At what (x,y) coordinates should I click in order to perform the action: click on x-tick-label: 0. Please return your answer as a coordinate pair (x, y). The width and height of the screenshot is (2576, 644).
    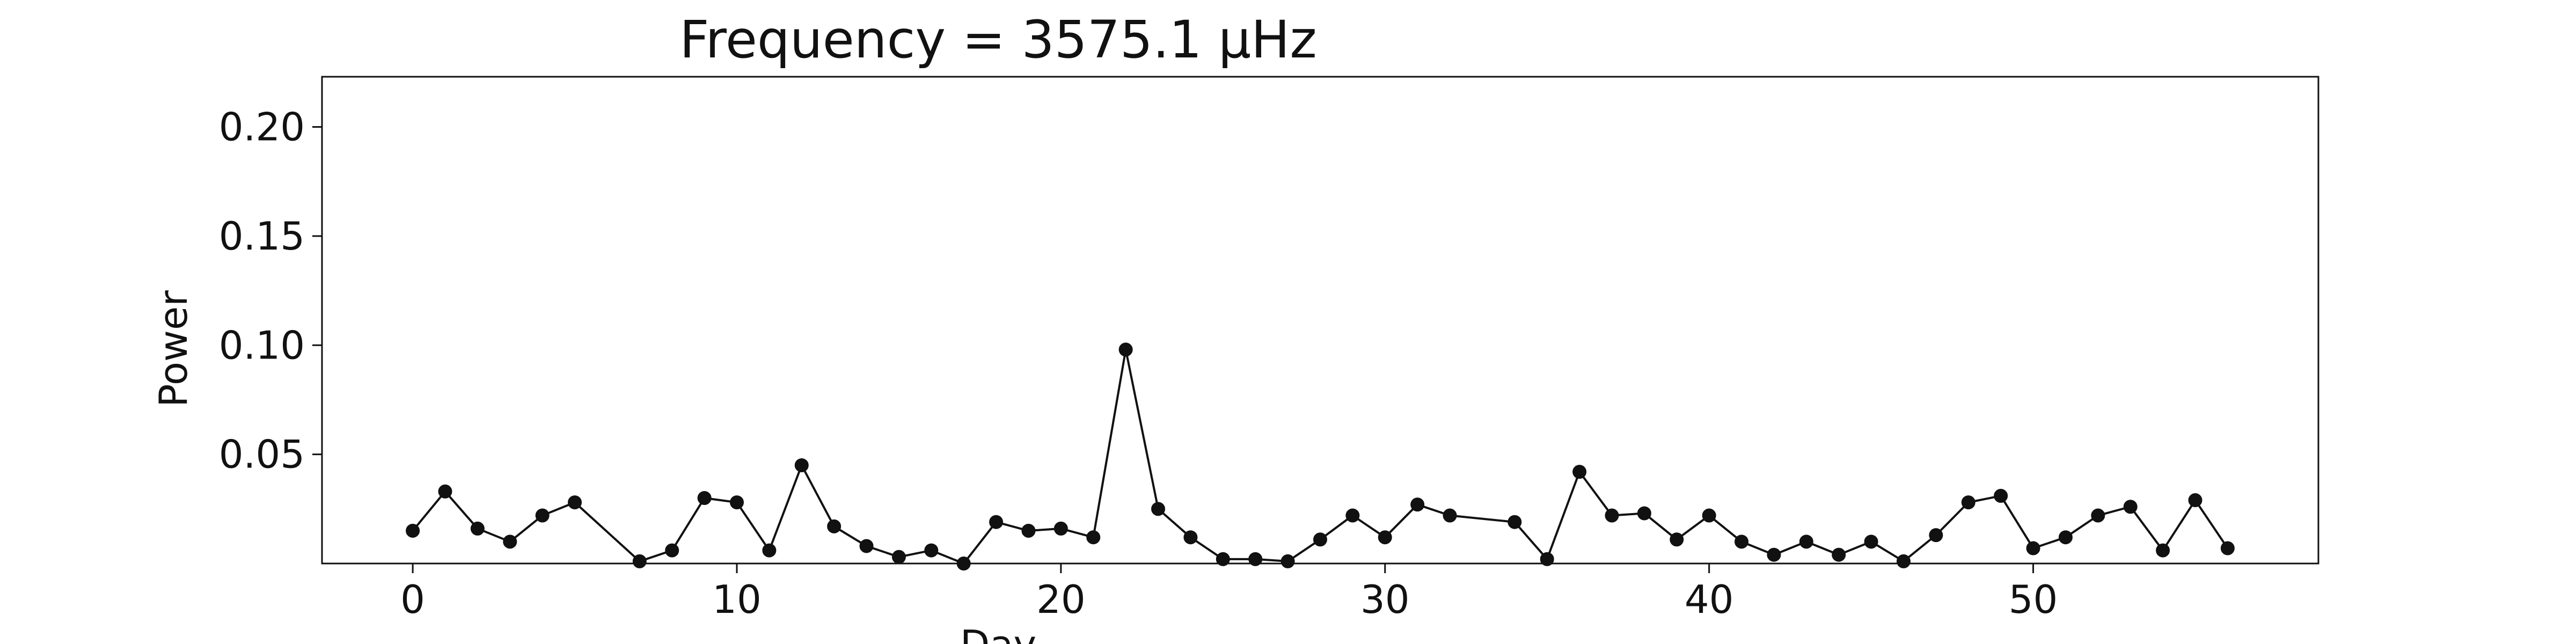
    Looking at the image, I should click on (412, 599).